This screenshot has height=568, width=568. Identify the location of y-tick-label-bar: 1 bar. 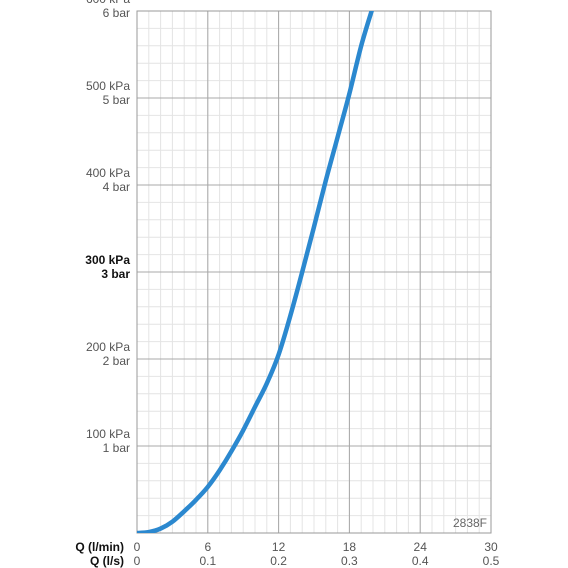
(116, 448).